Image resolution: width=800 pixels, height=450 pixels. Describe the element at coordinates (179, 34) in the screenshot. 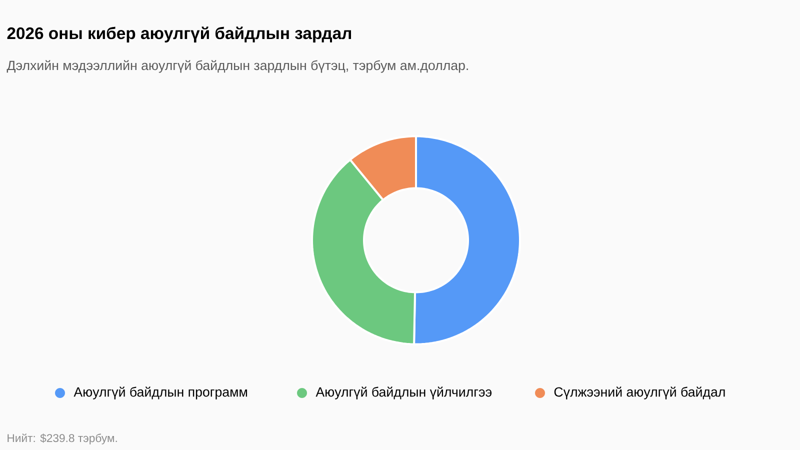

I see `chart-title: 2026 оны кибер аюулгүй байдлын зардал` at that location.